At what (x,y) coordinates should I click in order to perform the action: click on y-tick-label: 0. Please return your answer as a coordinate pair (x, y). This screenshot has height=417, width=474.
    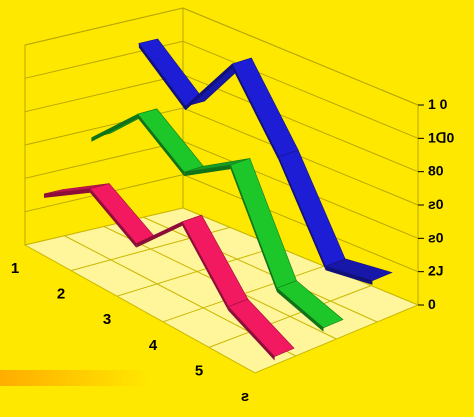
    Looking at the image, I should click on (432, 304).